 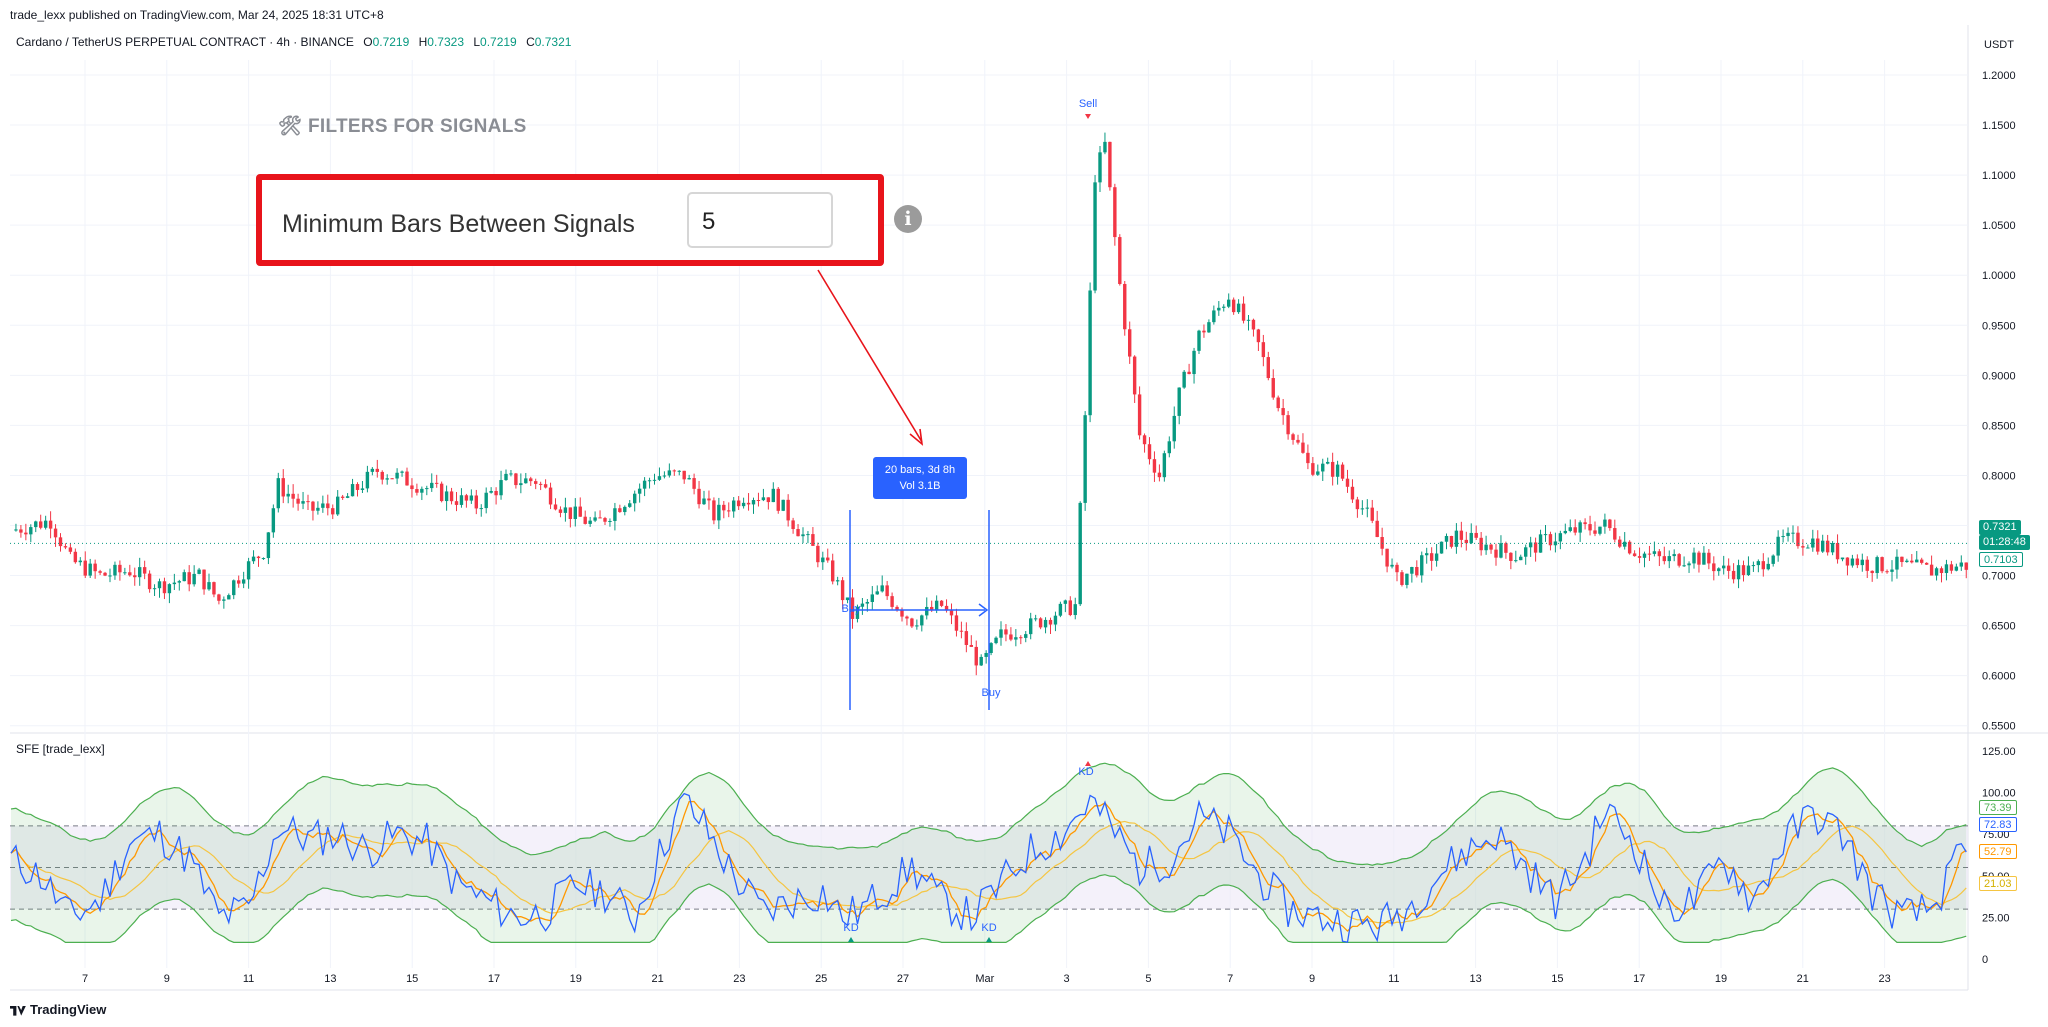 What do you see at coordinates (553, 42) in the screenshot?
I see `ohlc-close-value: 0.7321` at bounding box center [553, 42].